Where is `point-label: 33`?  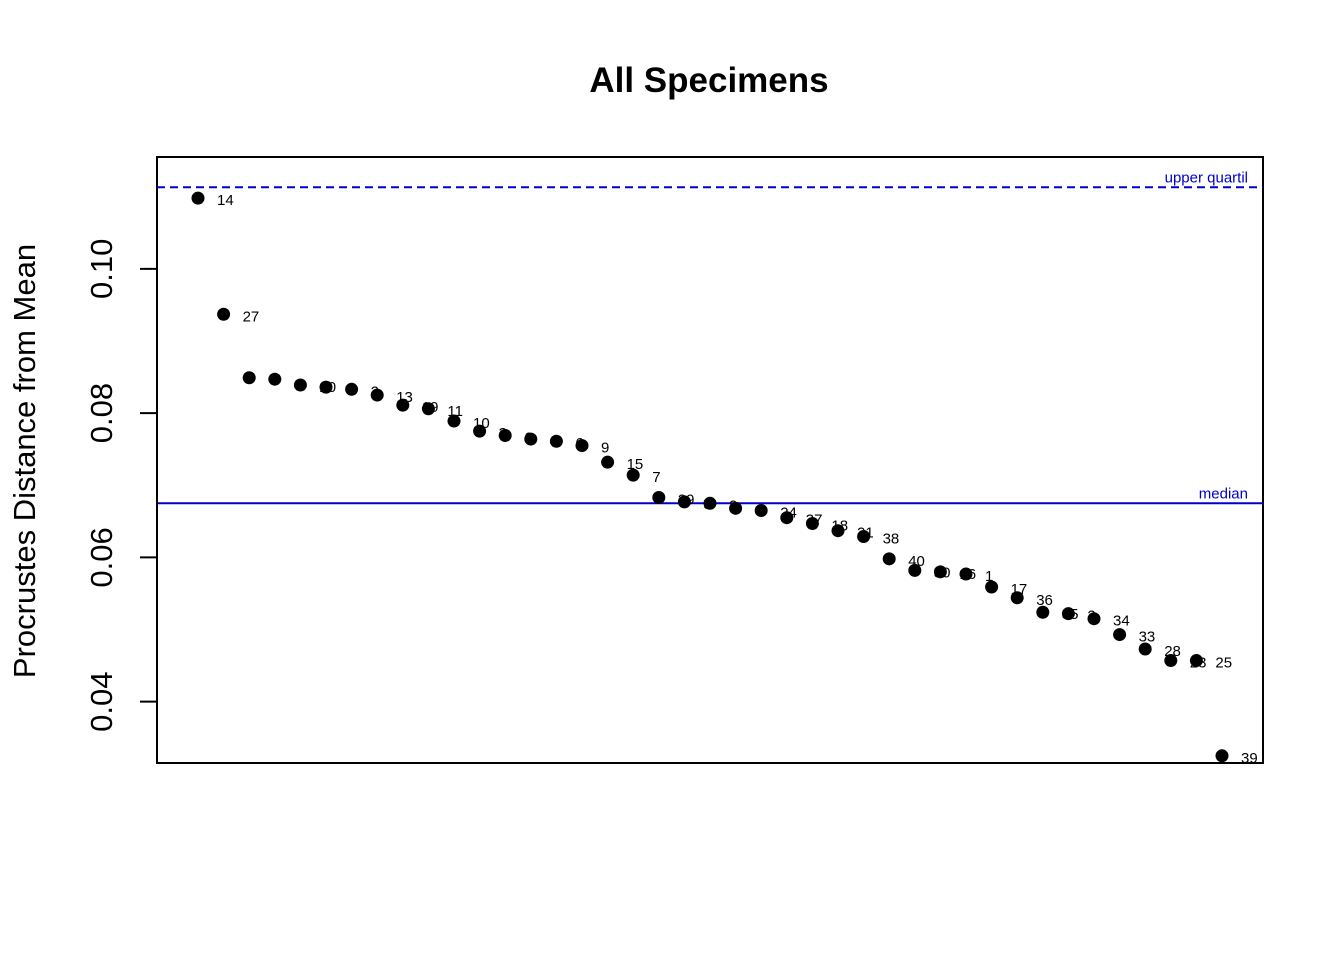 point-label: 33 is located at coordinates (1147, 637).